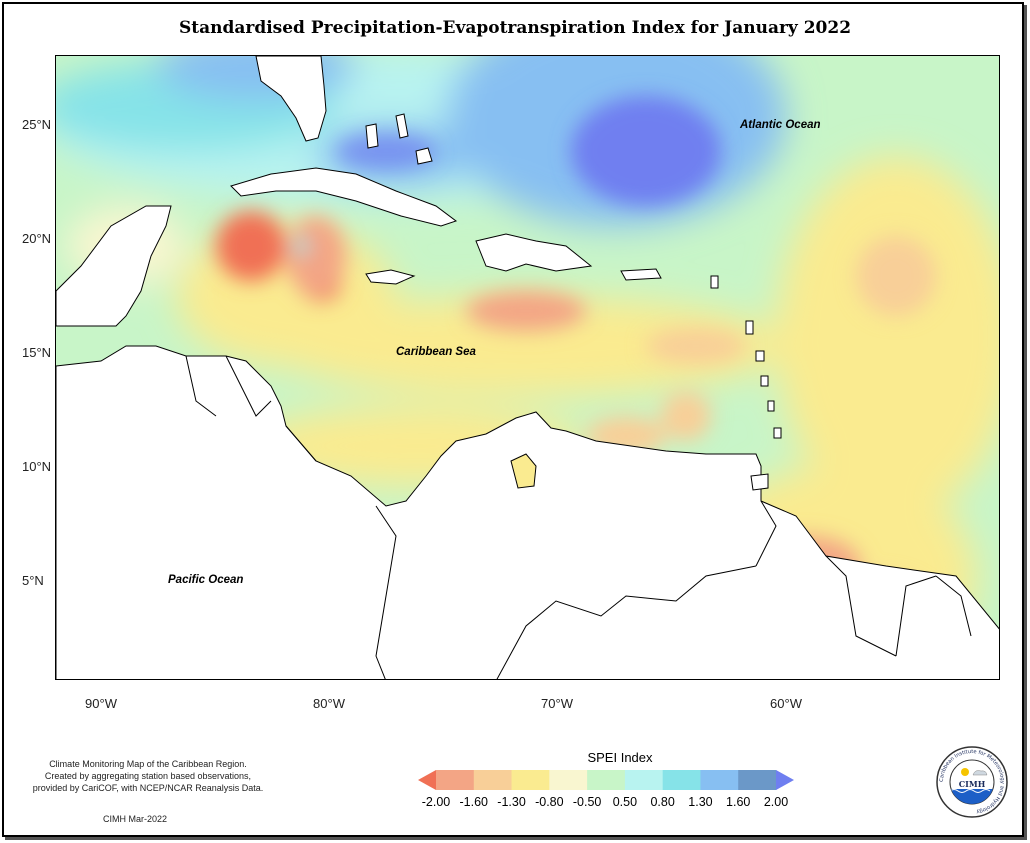  Describe the element at coordinates (700, 802) in the screenshot. I see `legend-tick-label: 1.30` at that location.